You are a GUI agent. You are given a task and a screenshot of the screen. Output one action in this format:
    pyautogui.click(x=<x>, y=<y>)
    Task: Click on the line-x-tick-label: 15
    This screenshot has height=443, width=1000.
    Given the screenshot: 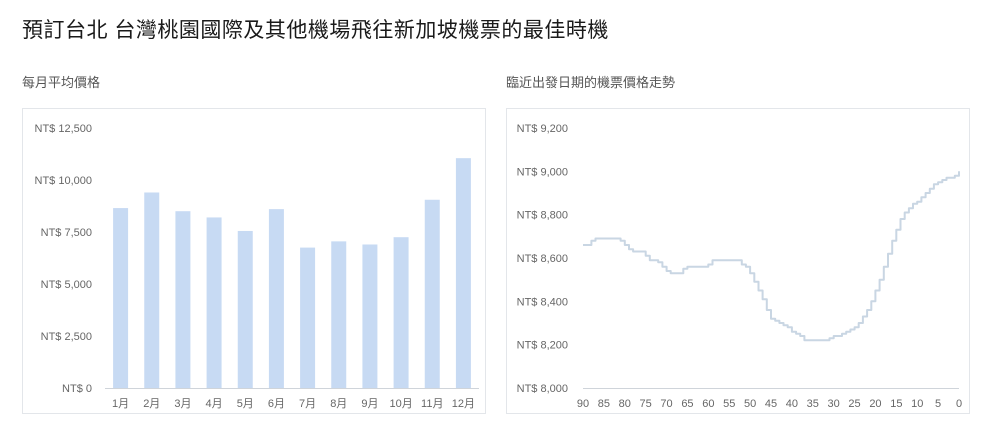 What is the action you would take?
    pyautogui.click(x=896, y=404)
    